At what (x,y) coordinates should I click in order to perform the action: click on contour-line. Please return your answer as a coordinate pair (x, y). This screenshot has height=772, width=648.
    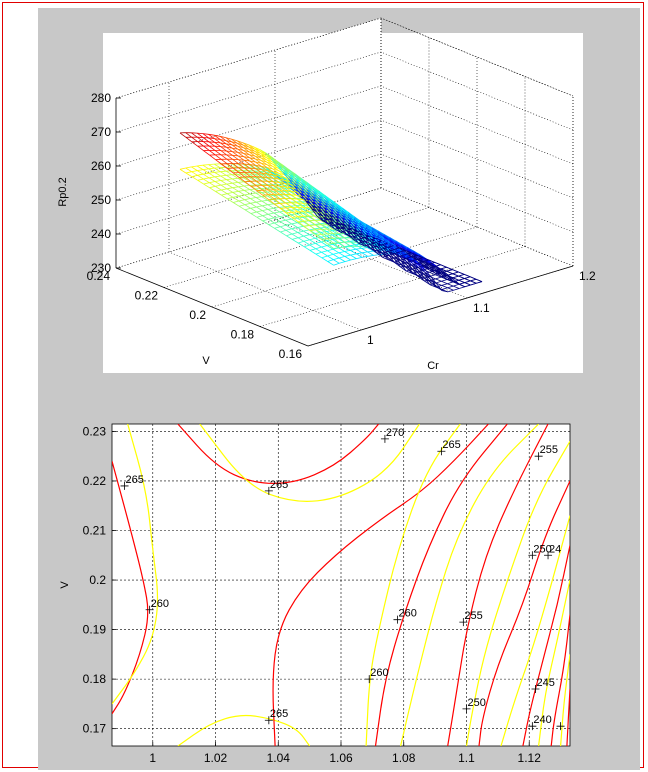
    Looking at the image, I should click on (413, 585).